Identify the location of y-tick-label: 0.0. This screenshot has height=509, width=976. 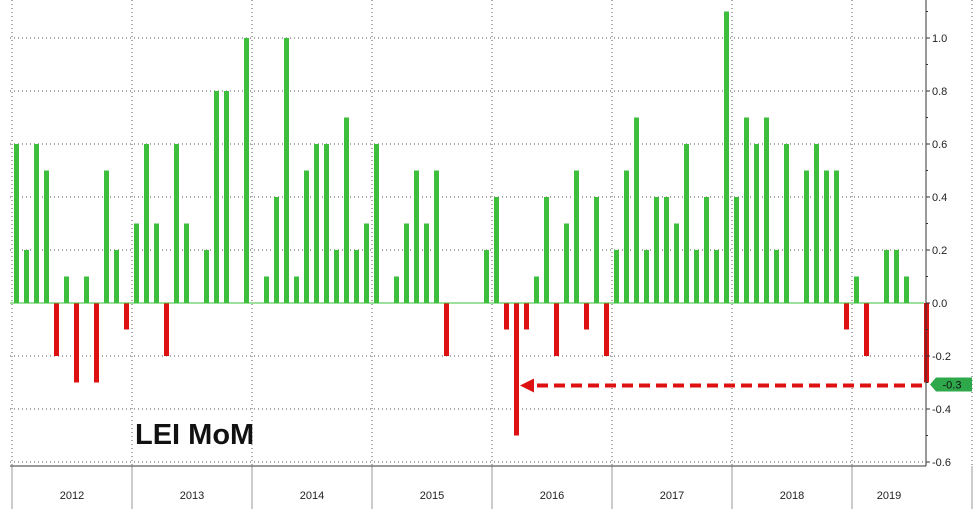
(939, 304).